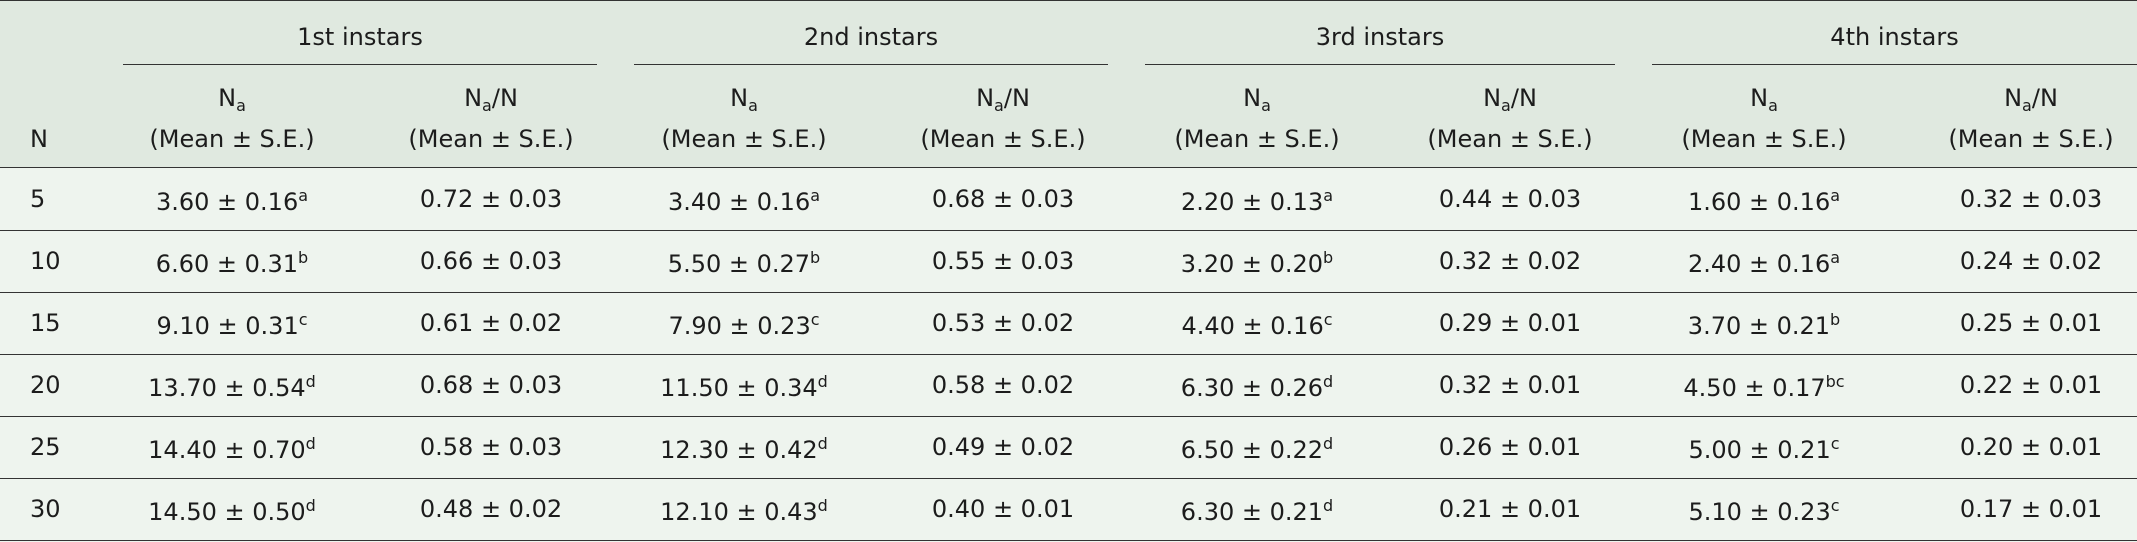 This screenshot has width=2137, height=542. I want to click on cell: 13.70 ± 0.54d, so click(232, 385).